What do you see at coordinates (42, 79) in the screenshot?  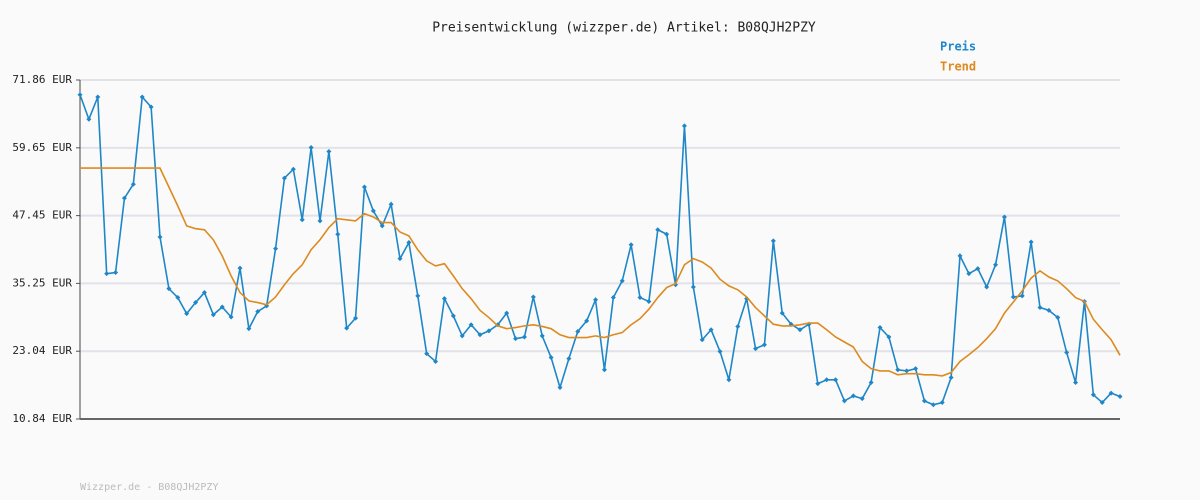 I see `y-tick-label: 71.86 EUR` at bounding box center [42, 79].